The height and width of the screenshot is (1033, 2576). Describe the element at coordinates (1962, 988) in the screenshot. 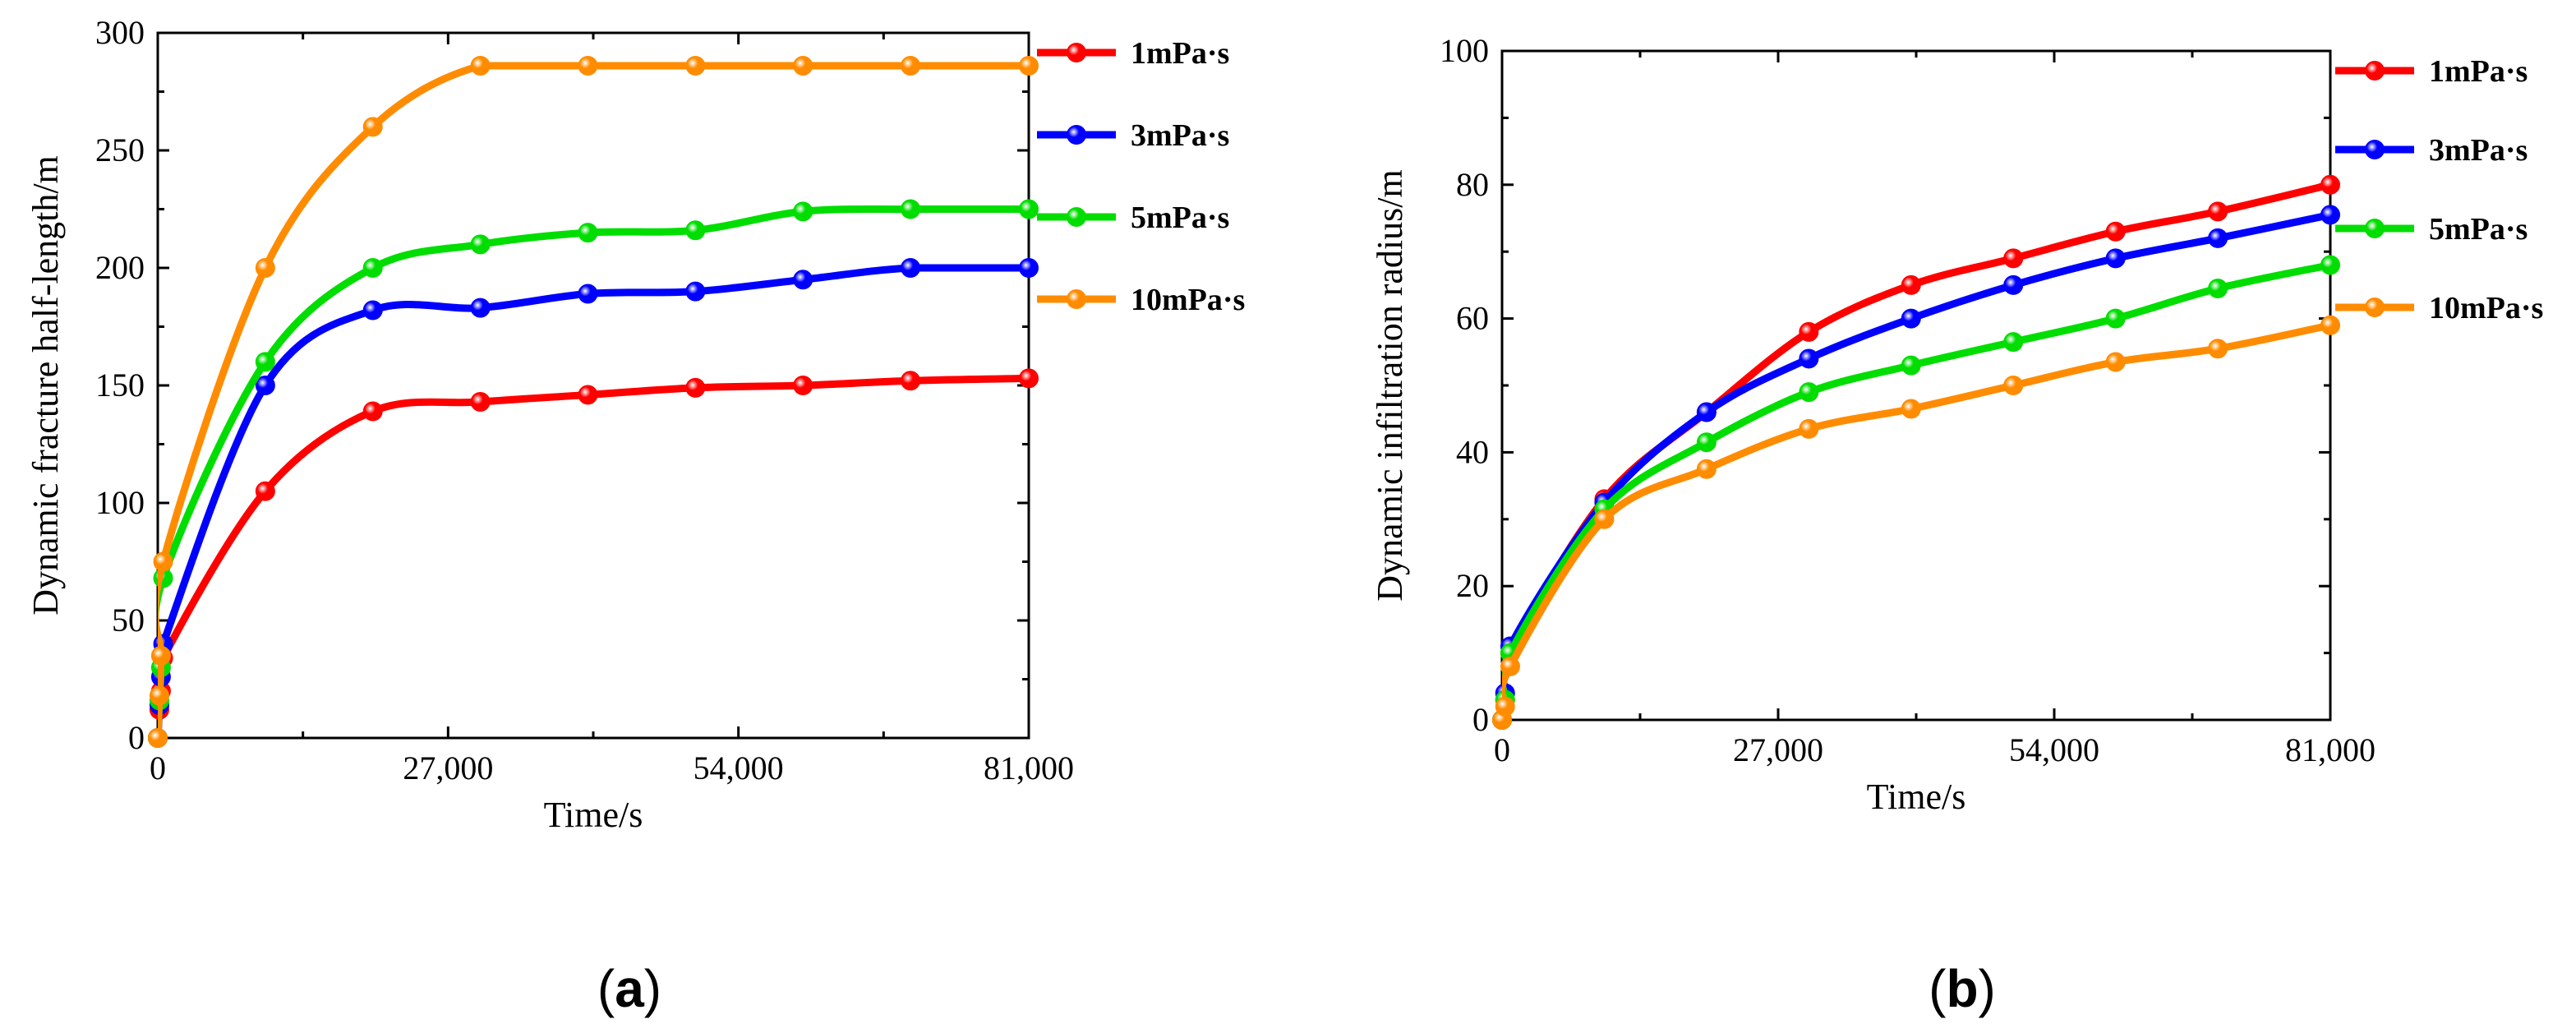

I see `panel-caption: (b)` at that location.